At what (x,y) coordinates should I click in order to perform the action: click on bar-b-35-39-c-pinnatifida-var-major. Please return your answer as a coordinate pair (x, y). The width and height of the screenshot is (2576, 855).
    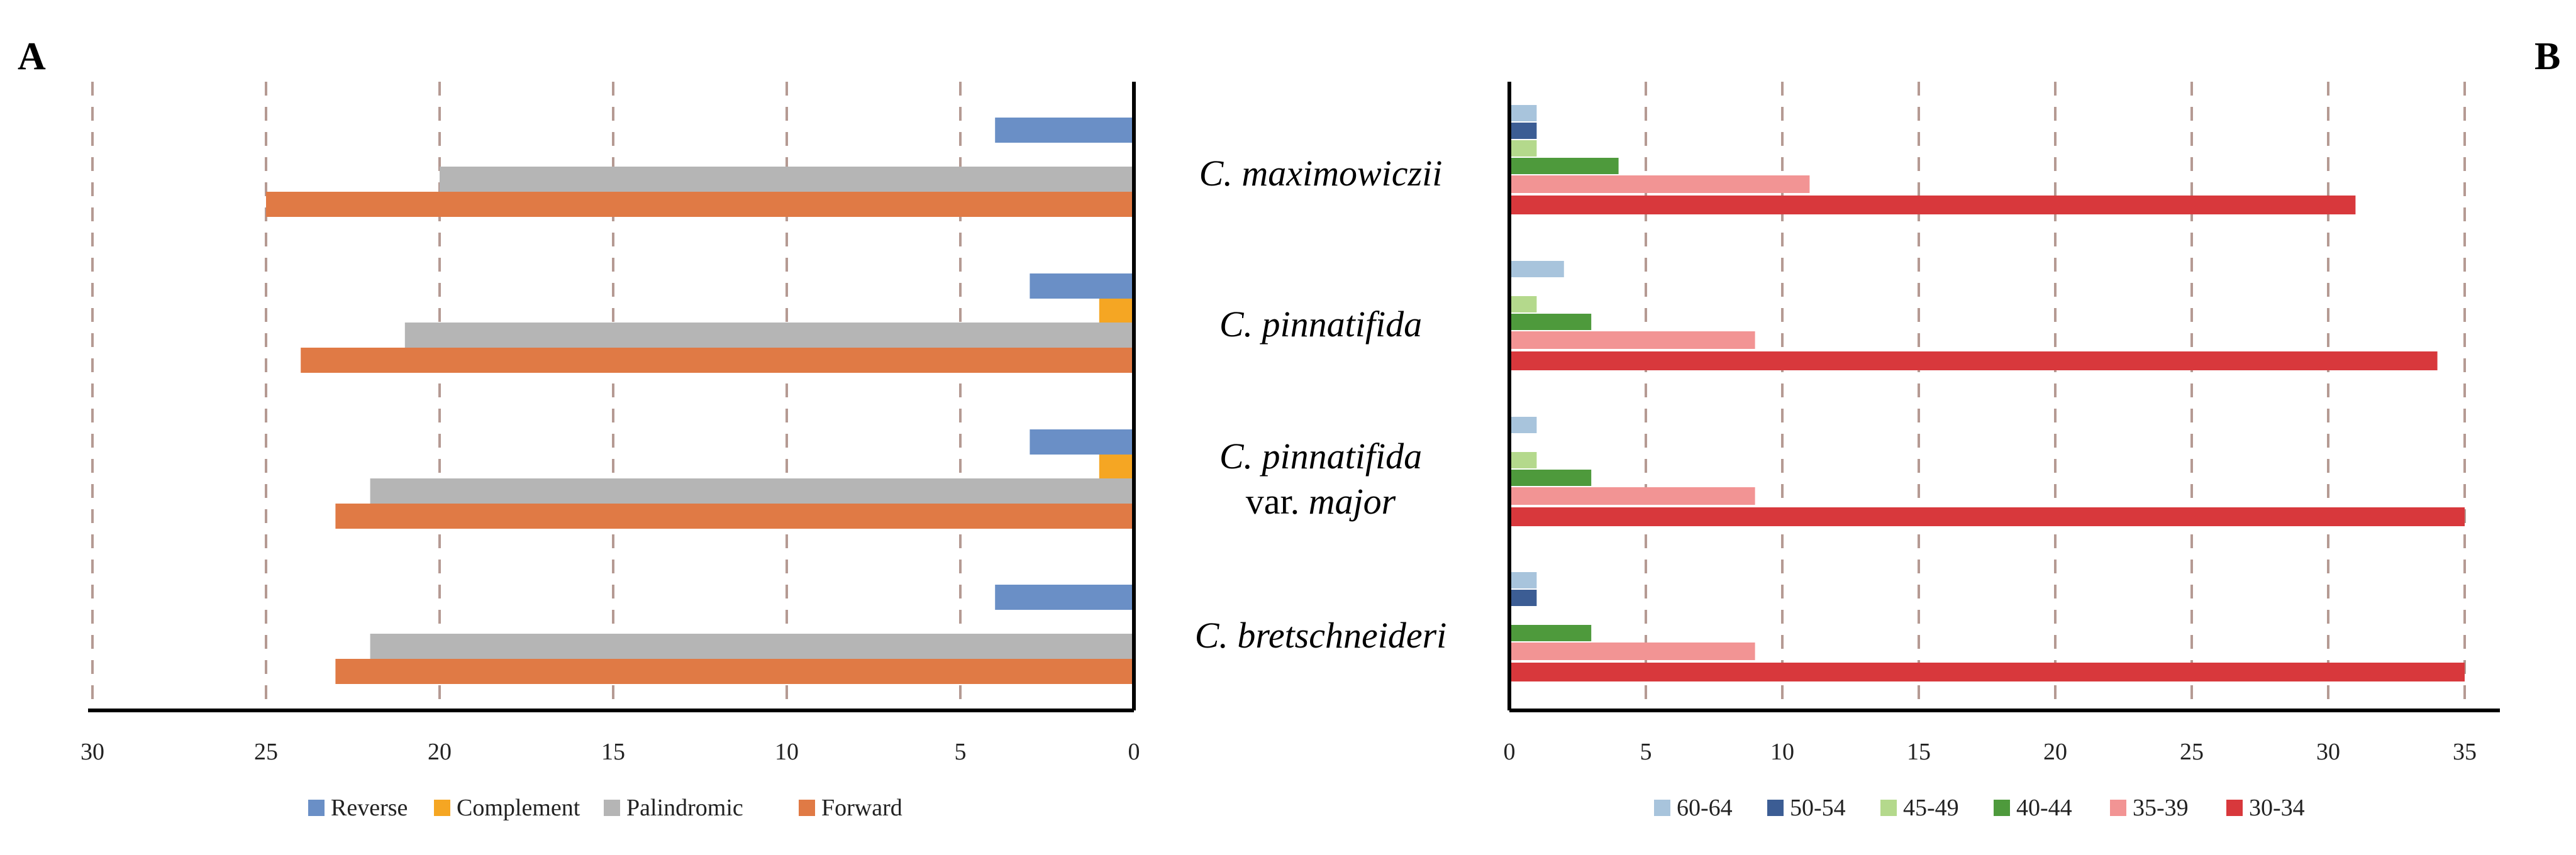
    Looking at the image, I should click on (1632, 496).